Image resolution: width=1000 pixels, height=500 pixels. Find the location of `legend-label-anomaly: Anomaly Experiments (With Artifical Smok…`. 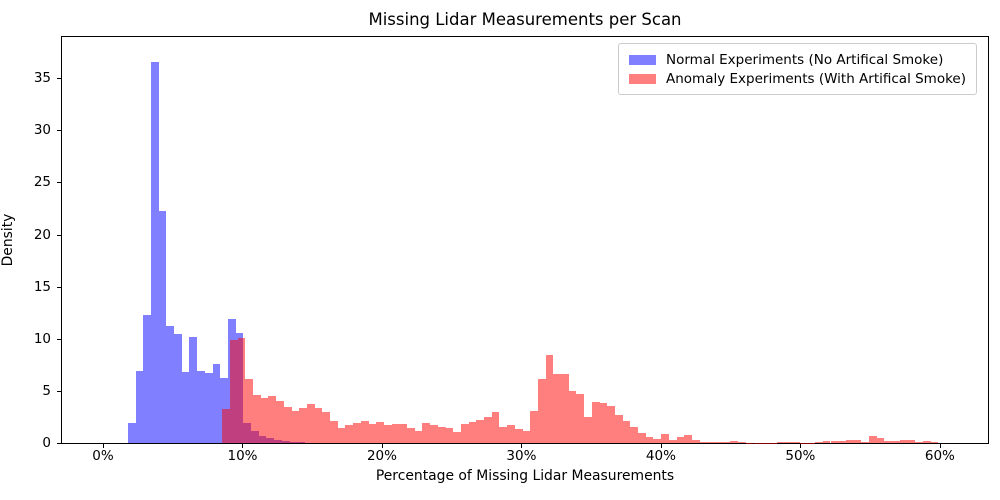

legend-label-anomaly: Anomaly Experiments (With Artifical Smok… is located at coordinates (816, 78).